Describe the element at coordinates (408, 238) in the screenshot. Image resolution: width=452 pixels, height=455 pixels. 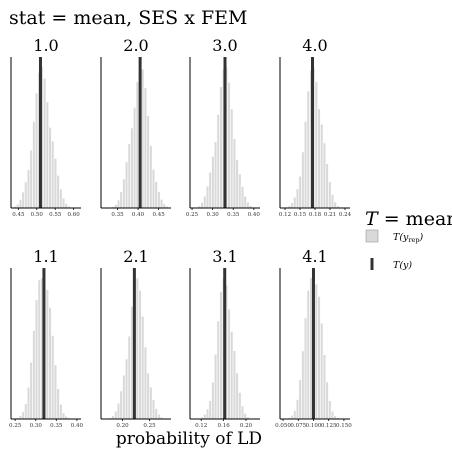
I see `legend-label-rep: T(yrep)` at that location.